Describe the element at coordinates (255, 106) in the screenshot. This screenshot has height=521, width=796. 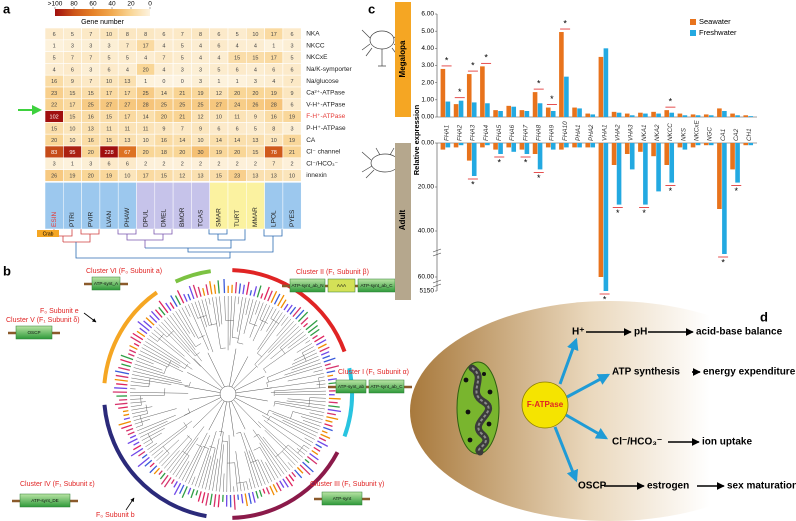
I see `cell-value: 26` at that location.